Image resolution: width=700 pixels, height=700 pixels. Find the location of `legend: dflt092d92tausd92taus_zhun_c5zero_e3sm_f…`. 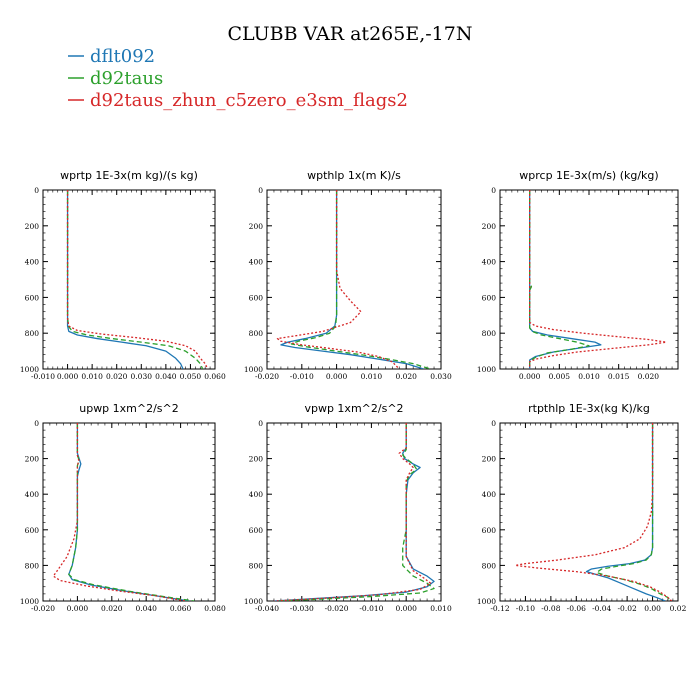

legend: dflt092d92tausd92taus_zhun_c5zero_e3sm_f… is located at coordinates (238, 78).